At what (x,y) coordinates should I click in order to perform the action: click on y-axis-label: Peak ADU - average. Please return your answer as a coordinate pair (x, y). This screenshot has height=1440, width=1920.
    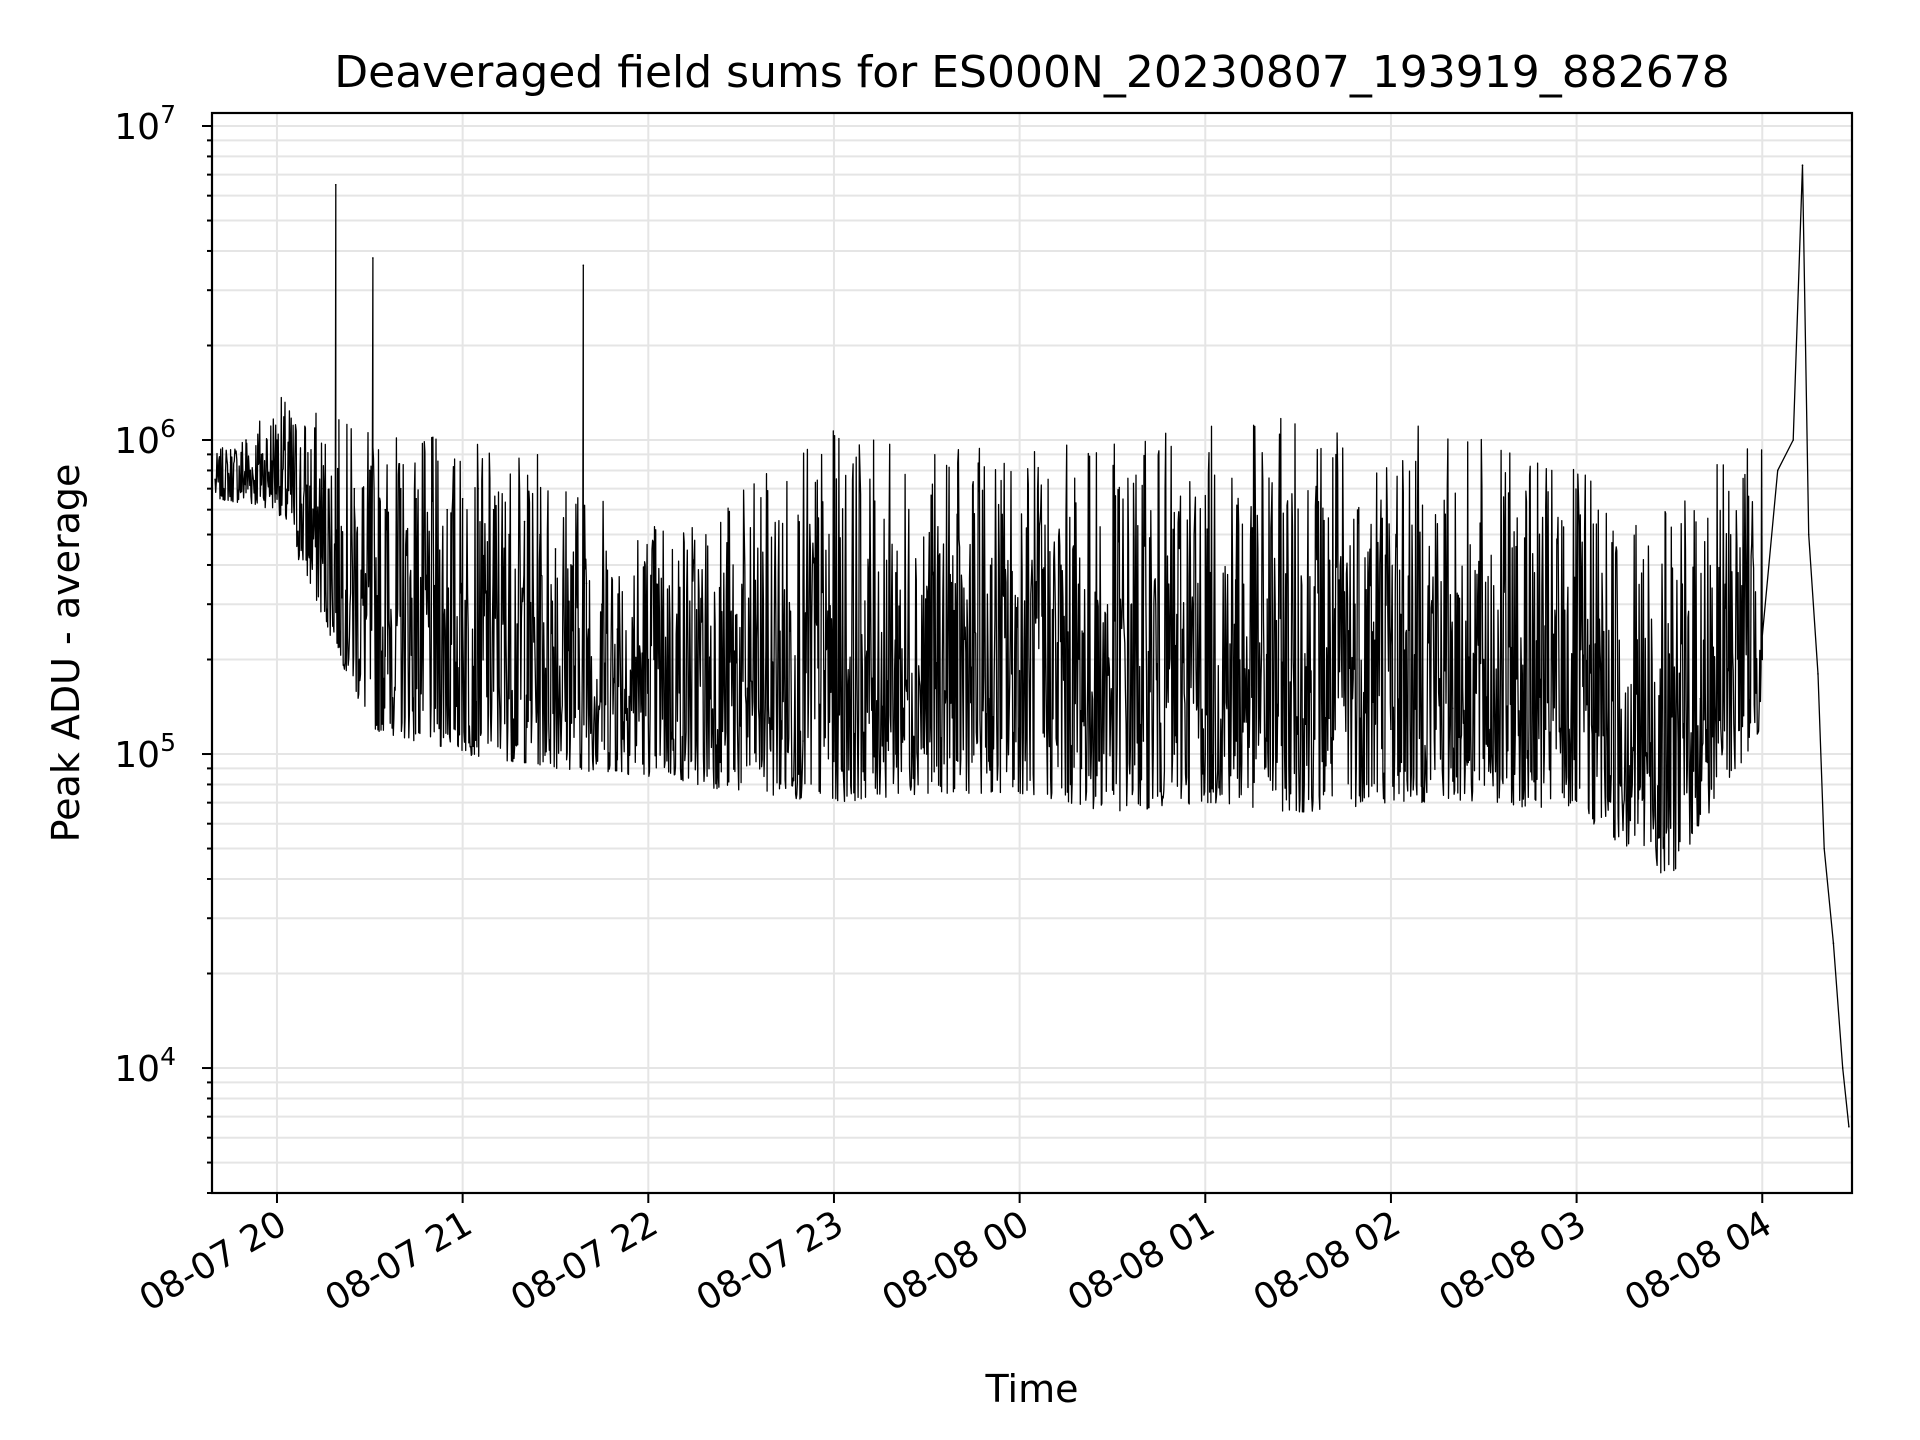
    Looking at the image, I should click on (66, 653).